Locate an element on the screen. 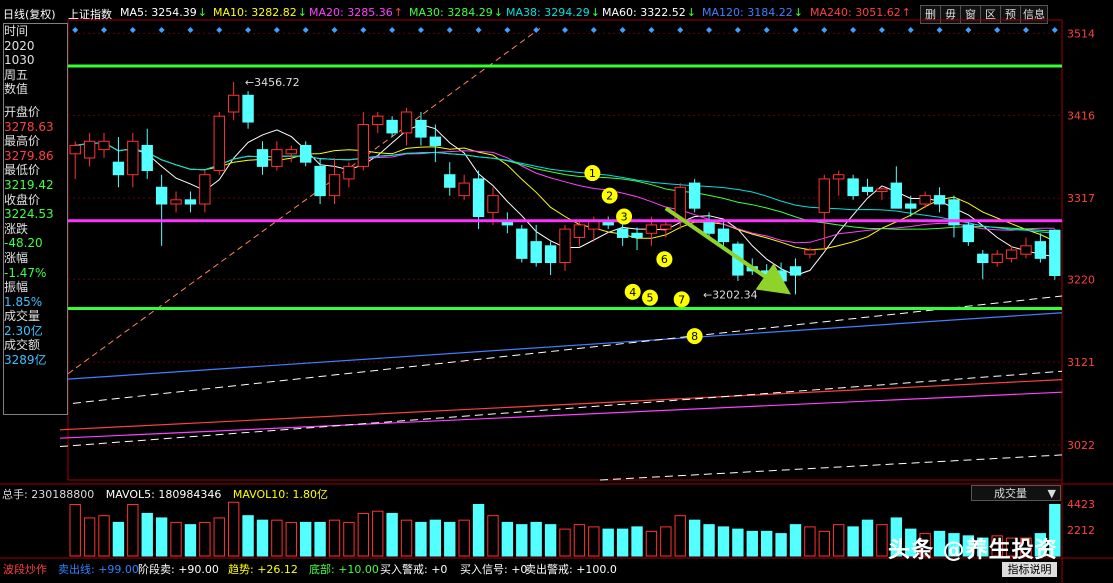 The width and height of the screenshot is (1113, 583). indicator-value: 底部: +10.00 is located at coordinates (344, 569).